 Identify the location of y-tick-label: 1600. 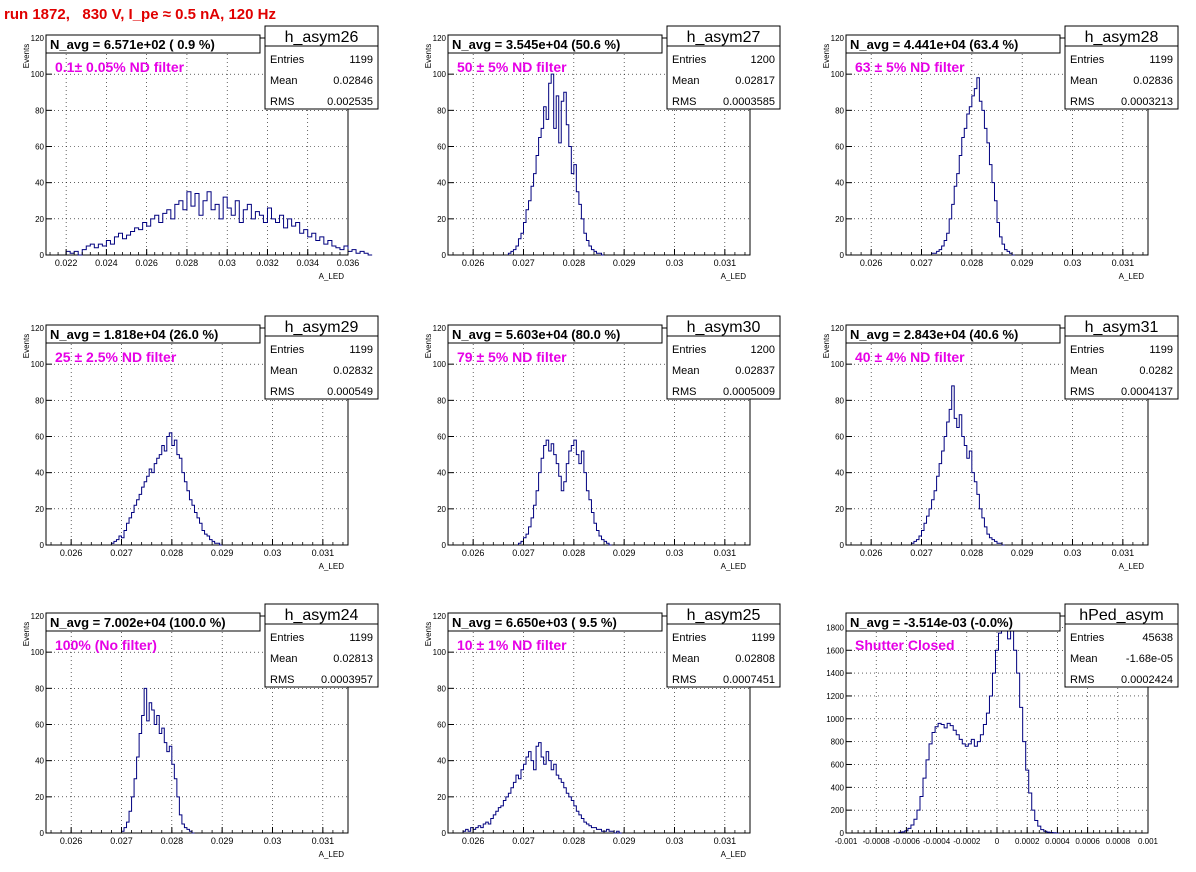
(835, 650).